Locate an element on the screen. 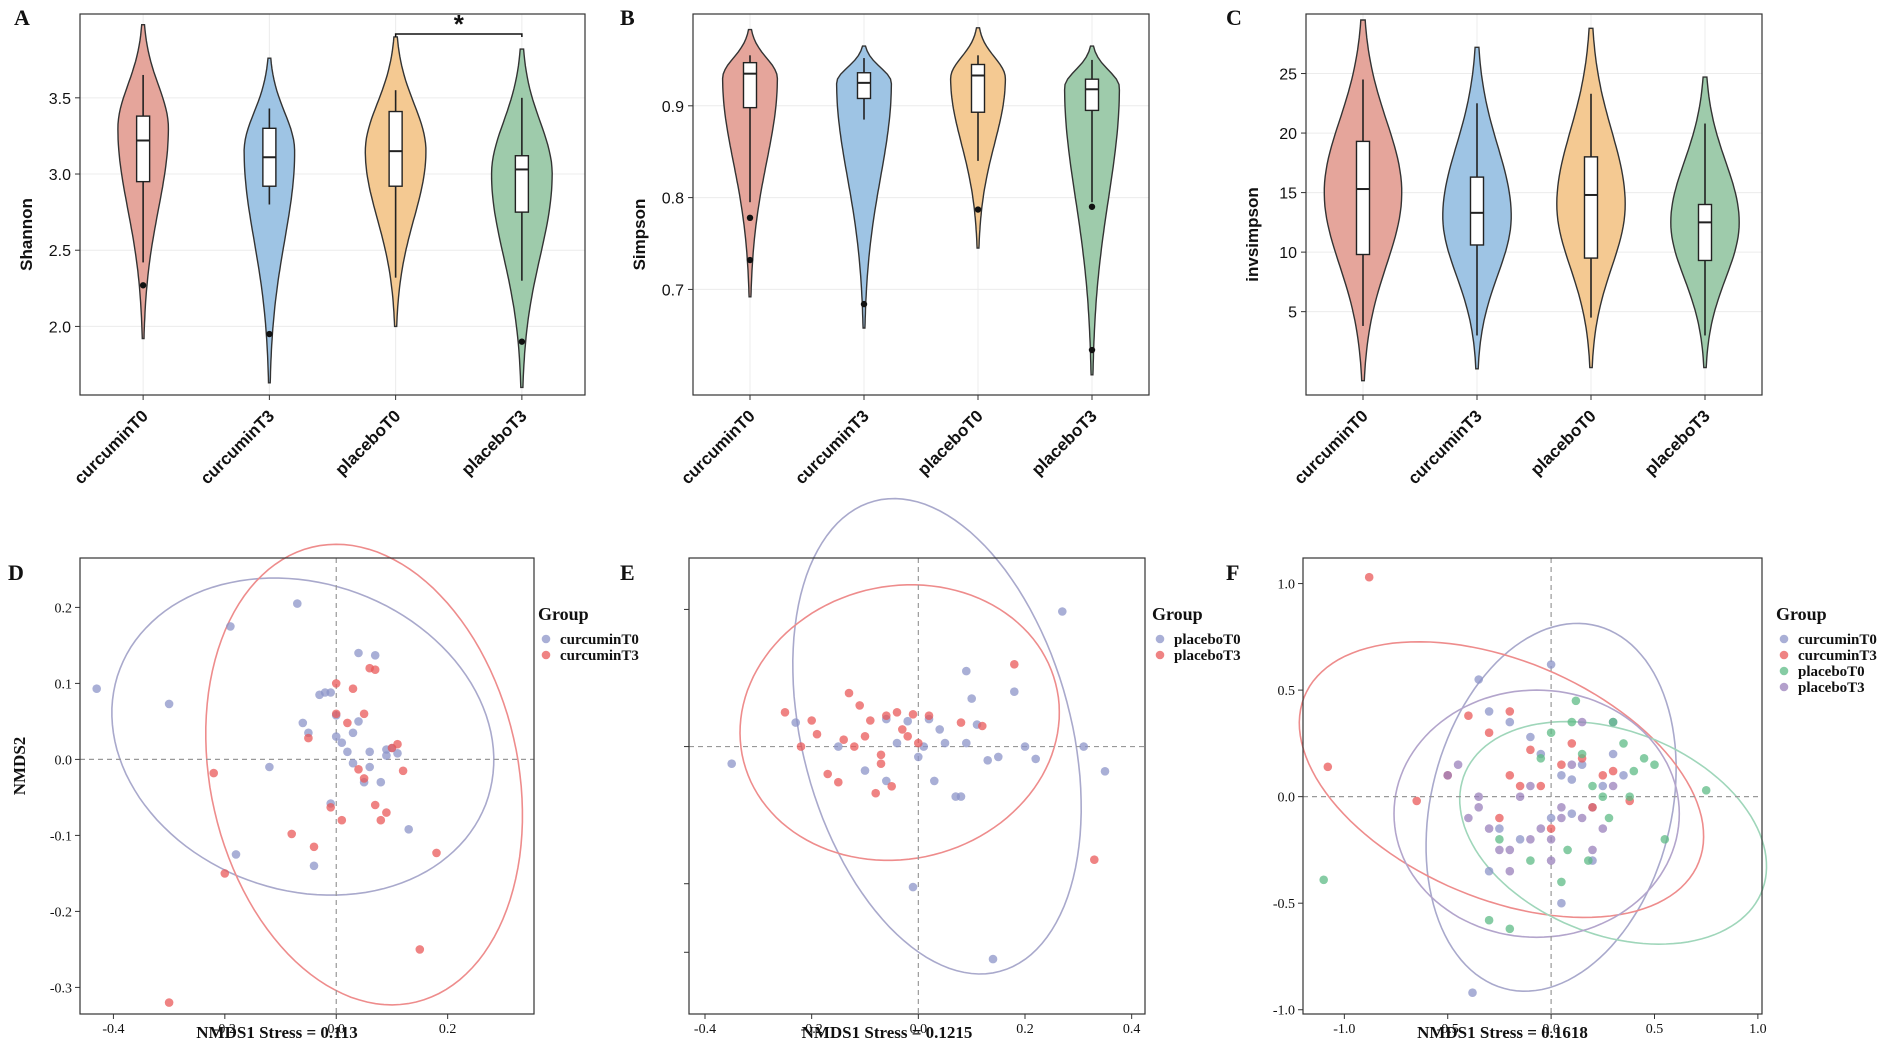 The image size is (1902, 1039). legend-label: curcuminT3 is located at coordinates (599, 656).